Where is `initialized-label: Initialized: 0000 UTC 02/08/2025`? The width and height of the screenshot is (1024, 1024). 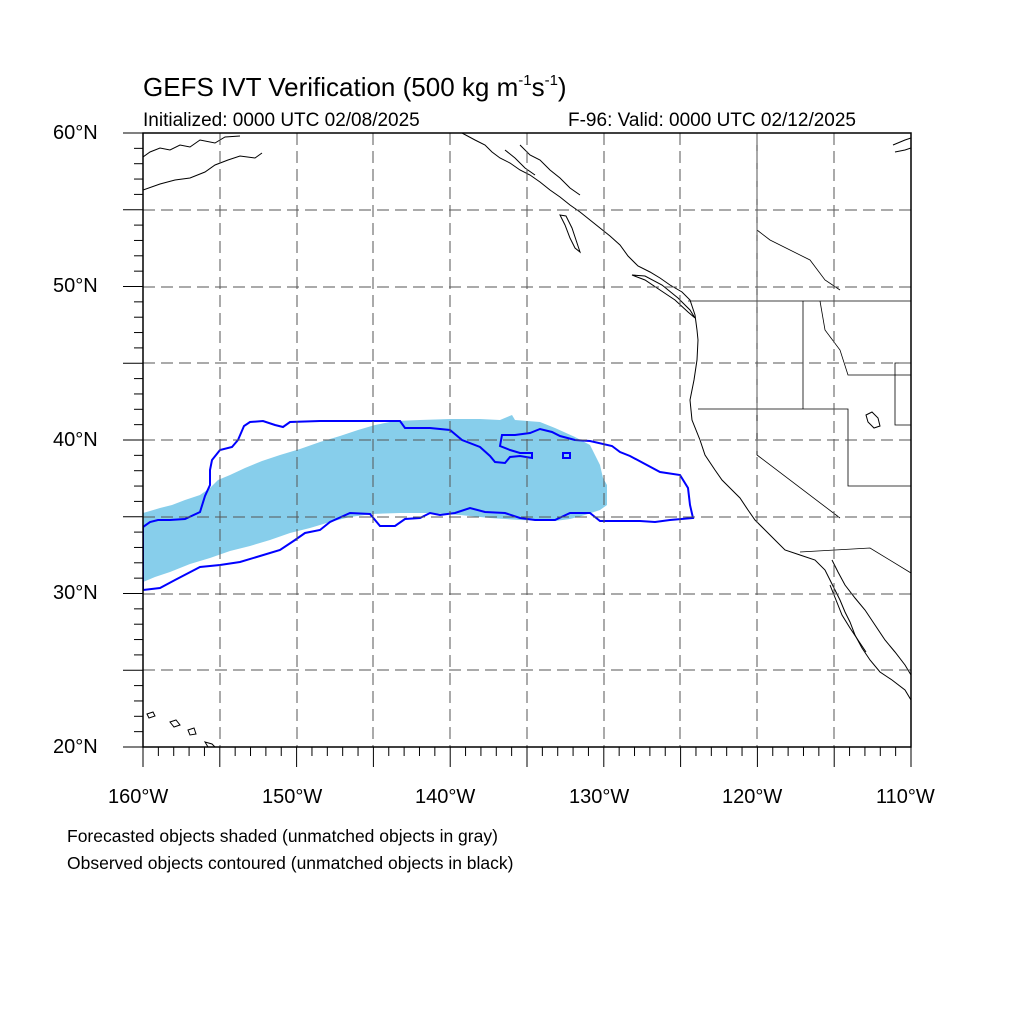 initialized-label: Initialized: 0000 UTC 02/08/2025 is located at coordinates (281, 120).